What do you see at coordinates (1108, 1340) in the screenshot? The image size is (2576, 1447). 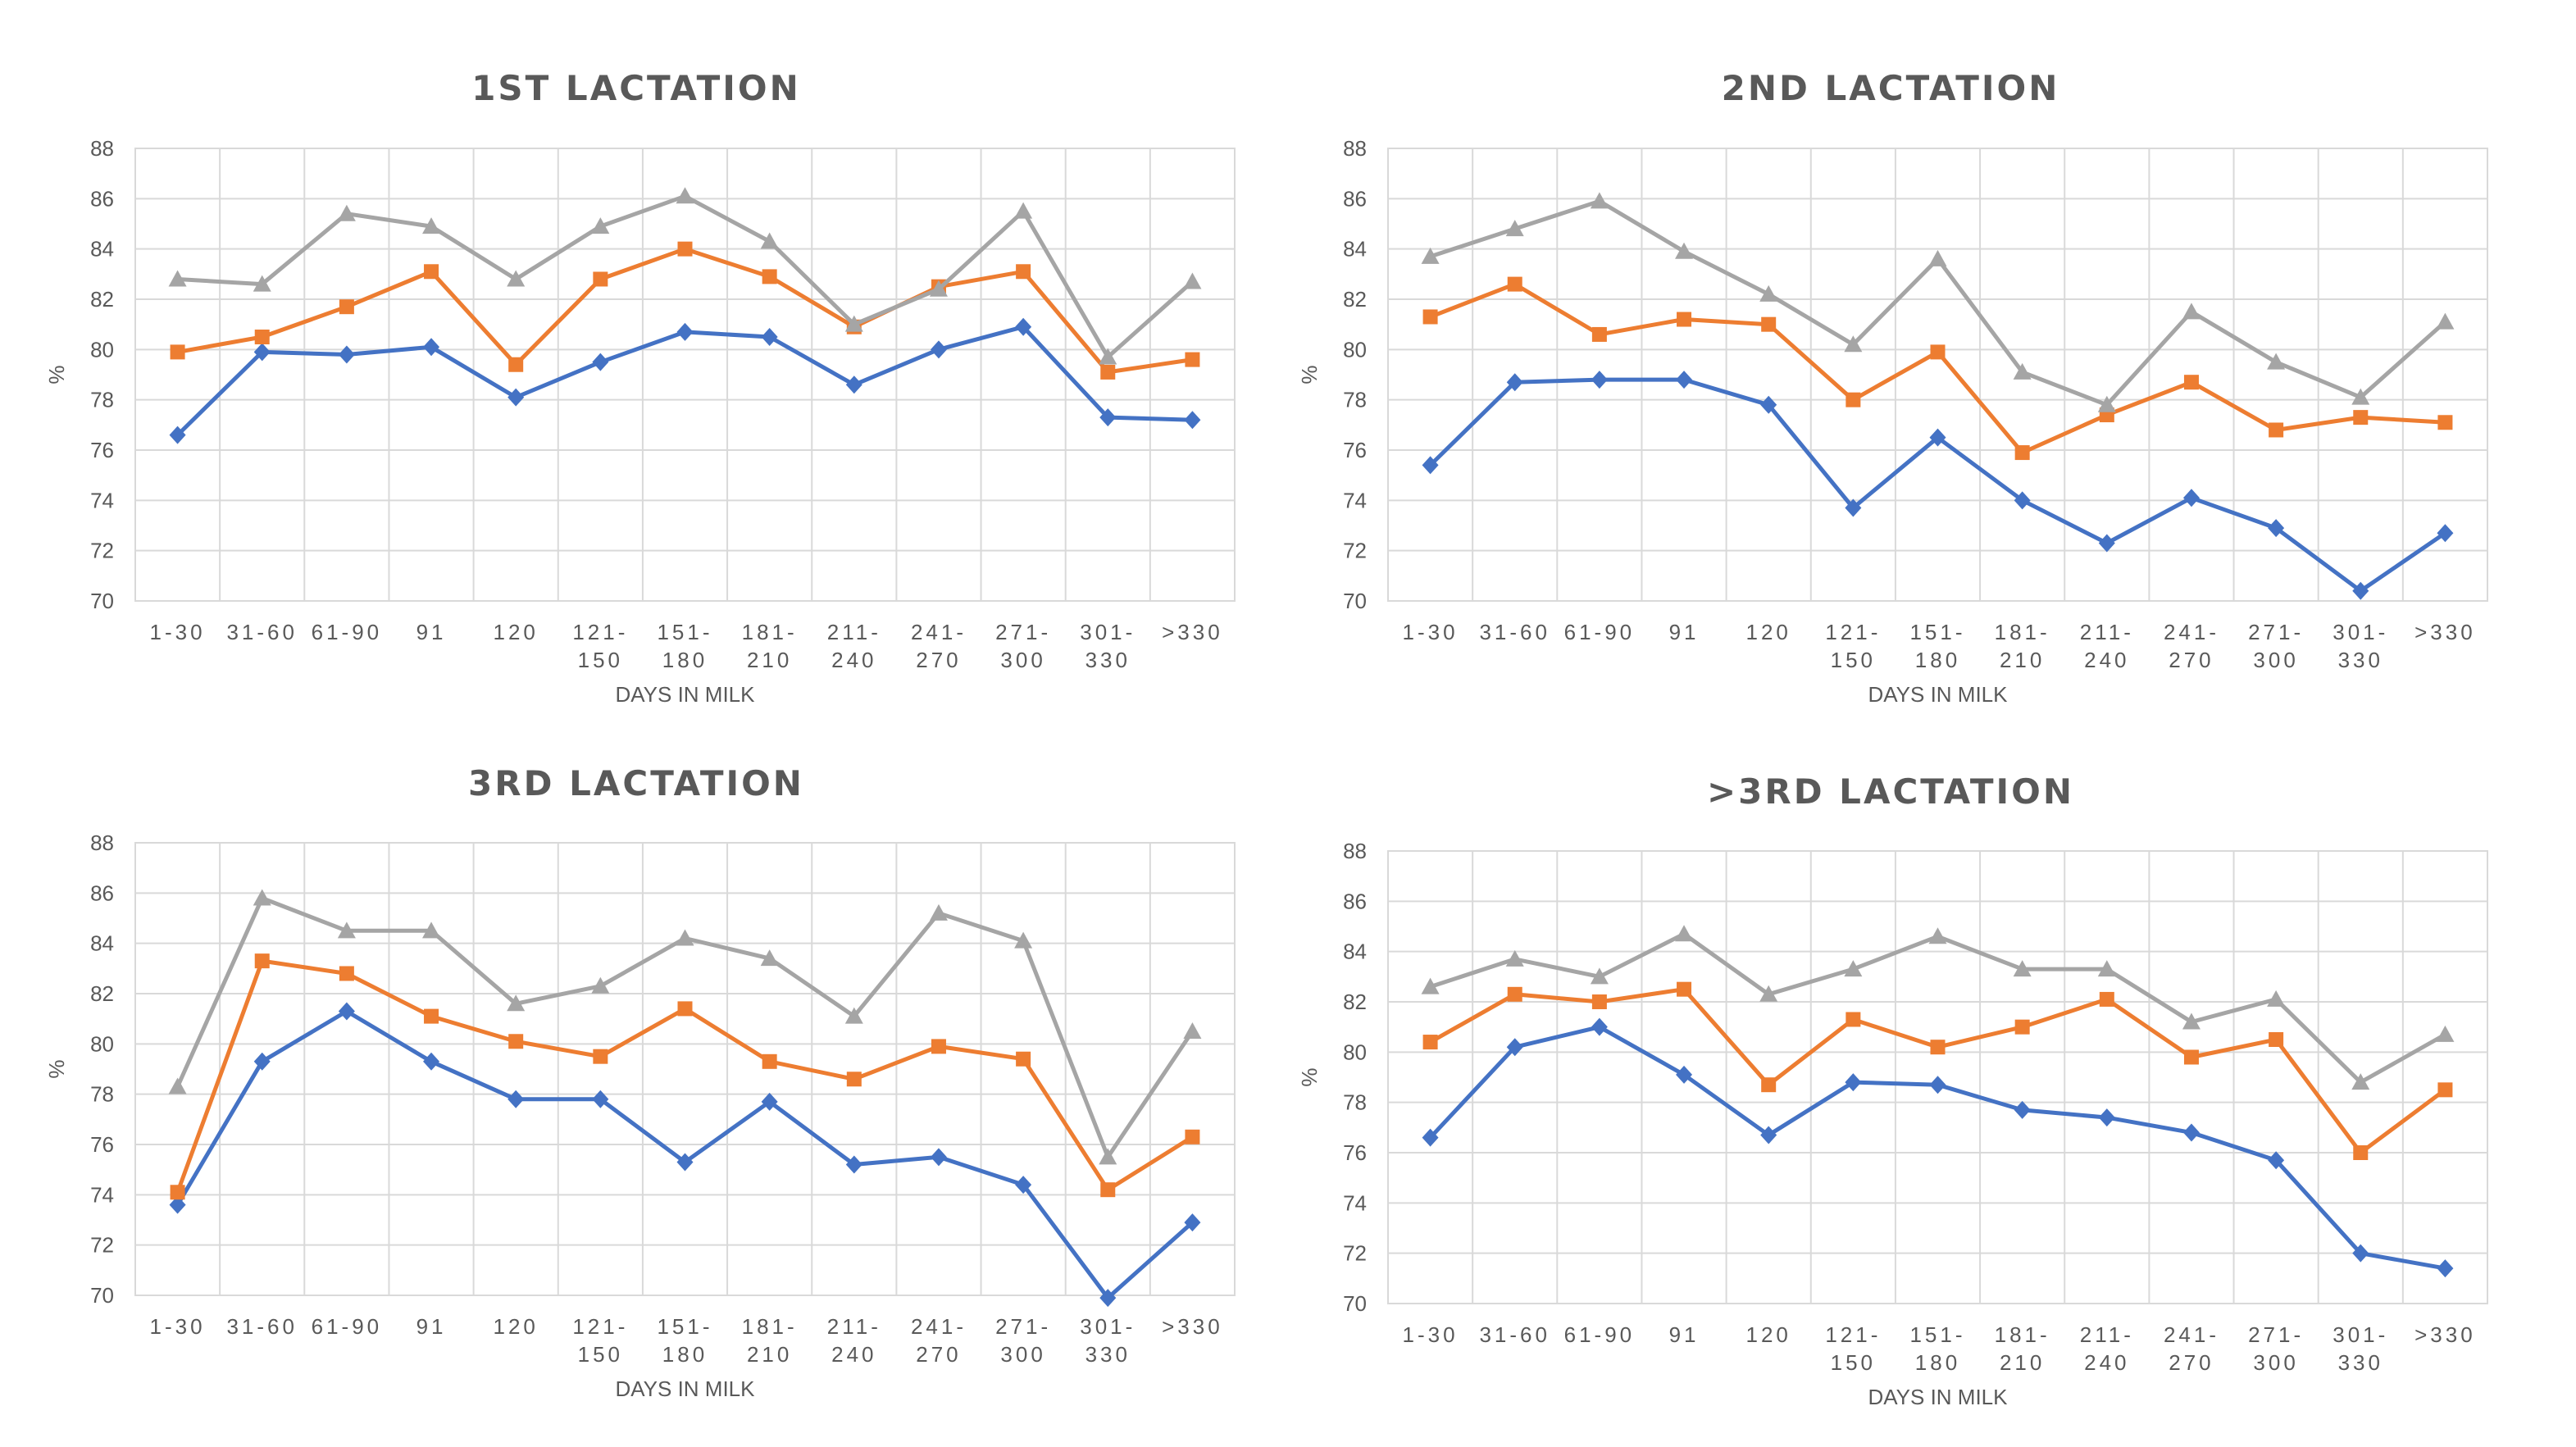 I see `x-tick-label: 301-330` at bounding box center [1108, 1340].